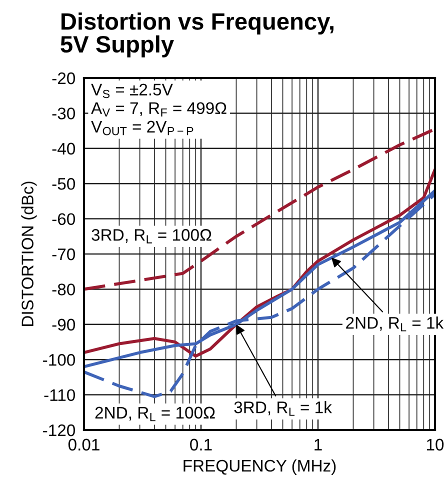  Describe the element at coordinates (64, 254) in the screenshot. I see `y-tick-label: -70` at that location.